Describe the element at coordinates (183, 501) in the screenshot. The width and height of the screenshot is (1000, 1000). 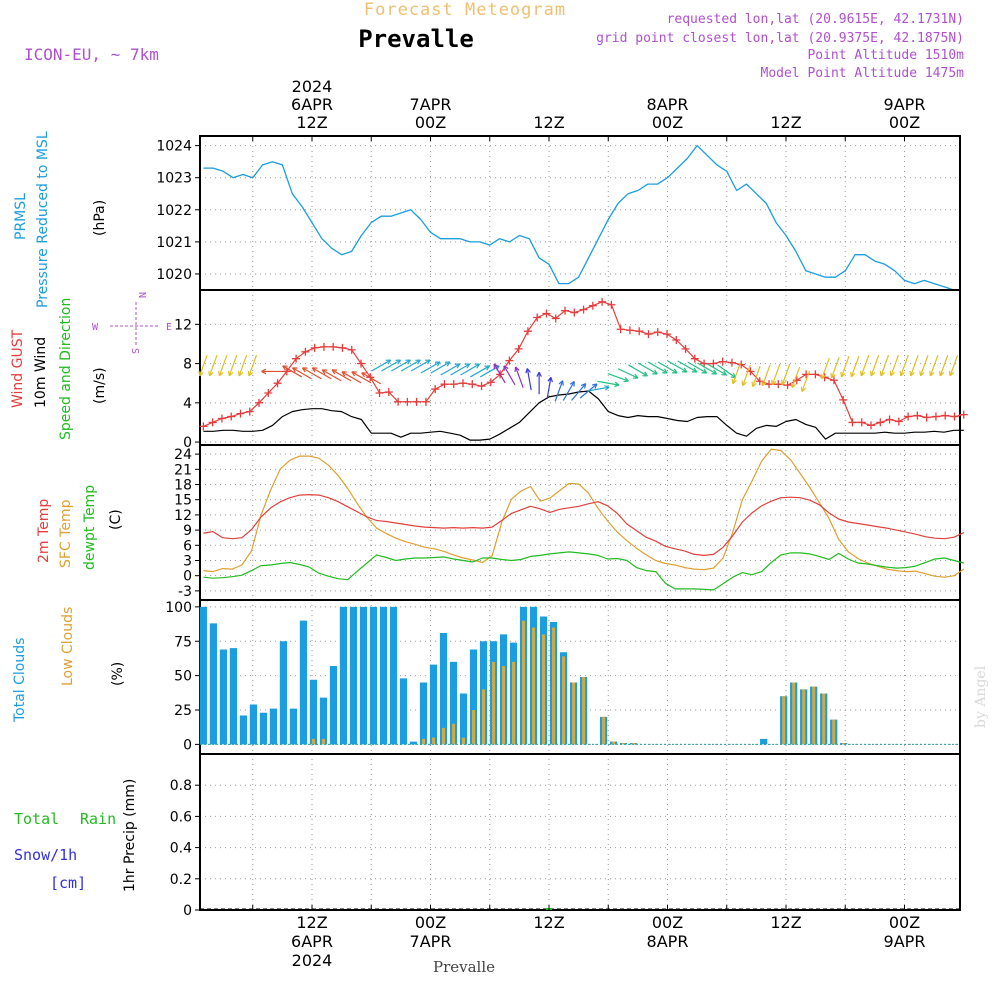
I see `y-tick-label: 15` at that location.